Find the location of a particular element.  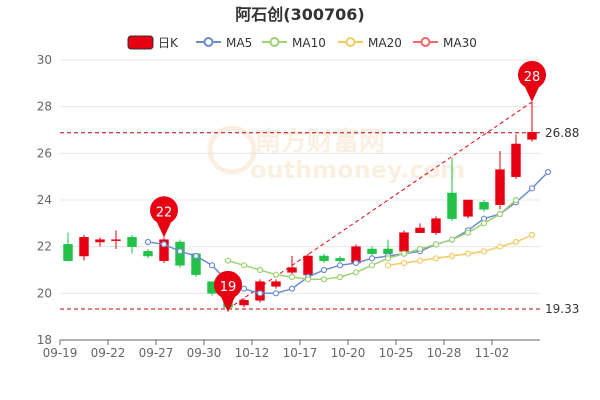

chart-title: 阿石创(300706) is located at coordinates (299, 14).